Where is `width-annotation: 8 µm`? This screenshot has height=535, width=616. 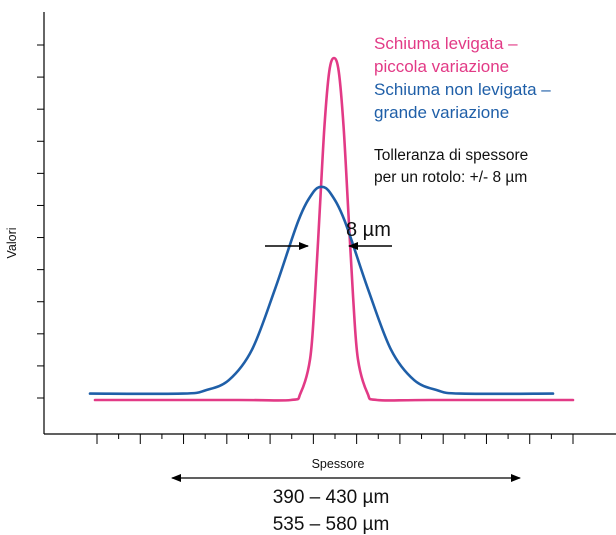
width-annotation: 8 µm is located at coordinates (328, 234).